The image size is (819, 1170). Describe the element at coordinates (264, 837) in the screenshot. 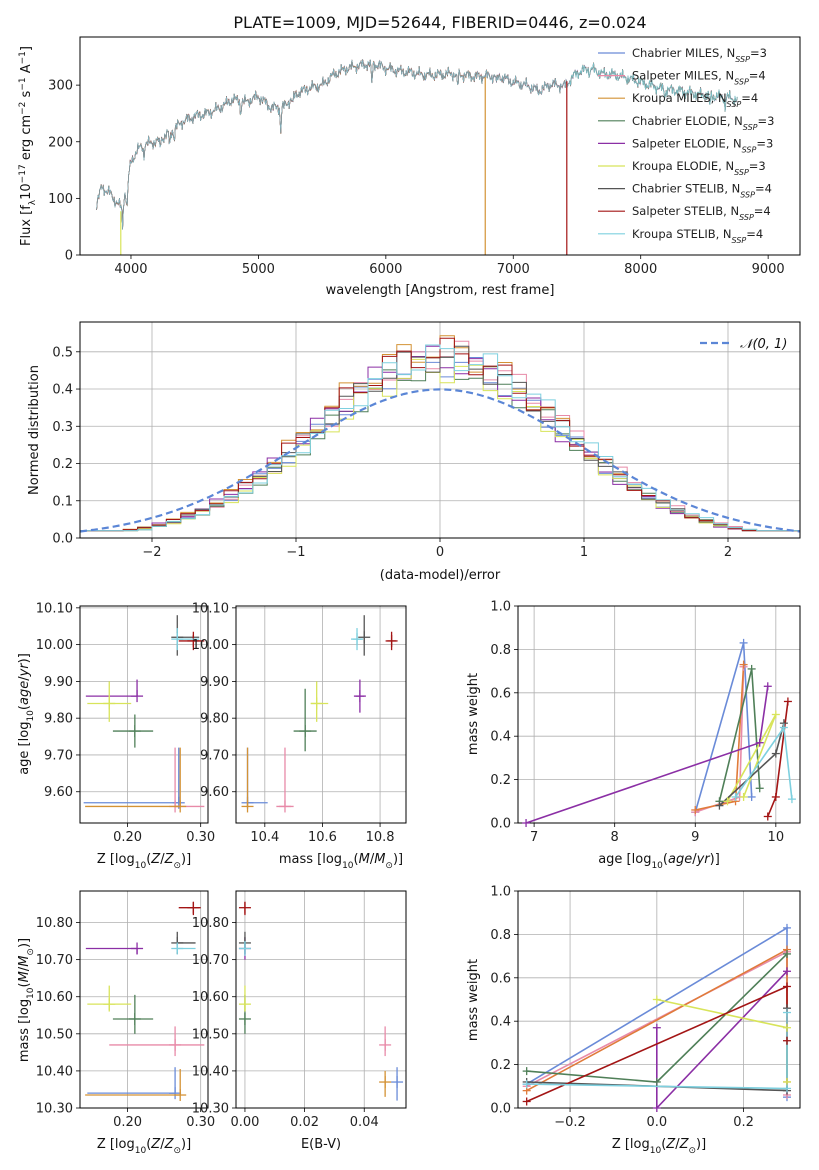

I see `x-tick-label: 10.4` at that location.